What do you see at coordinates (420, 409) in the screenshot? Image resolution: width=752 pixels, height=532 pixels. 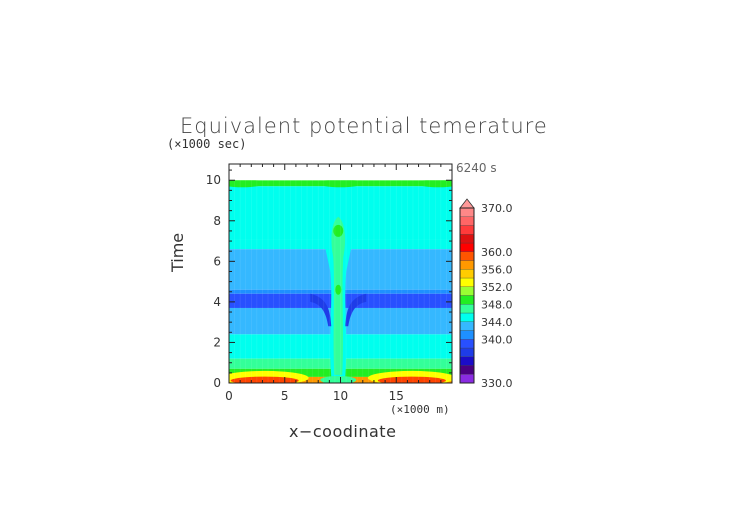 I see `x-unit-label: (×1000 m)` at bounding box center [420, 409].